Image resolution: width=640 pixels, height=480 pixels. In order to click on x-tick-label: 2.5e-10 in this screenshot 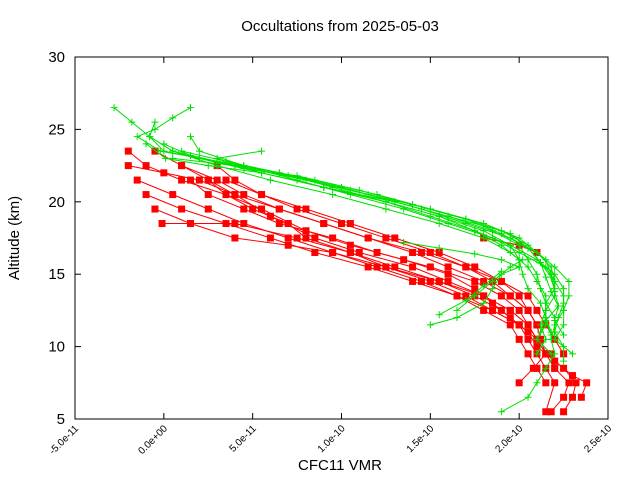, I will do `click(598, 439)`.